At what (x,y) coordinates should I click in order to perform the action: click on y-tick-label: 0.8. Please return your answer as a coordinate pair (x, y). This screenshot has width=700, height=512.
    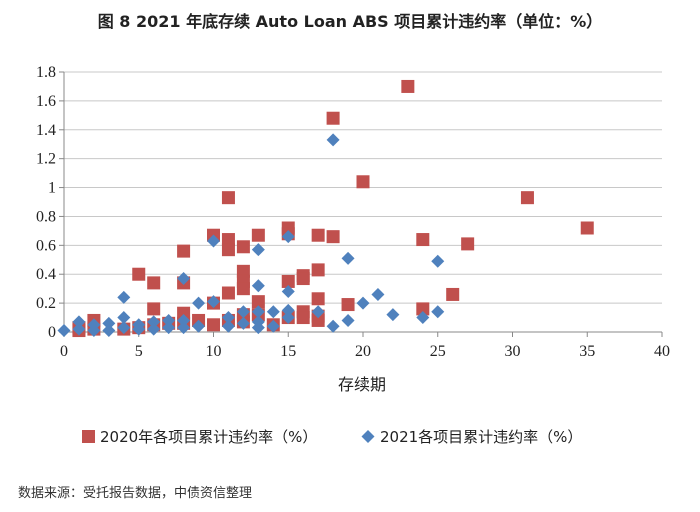
    Looking at the image, I should click on (46, 216).